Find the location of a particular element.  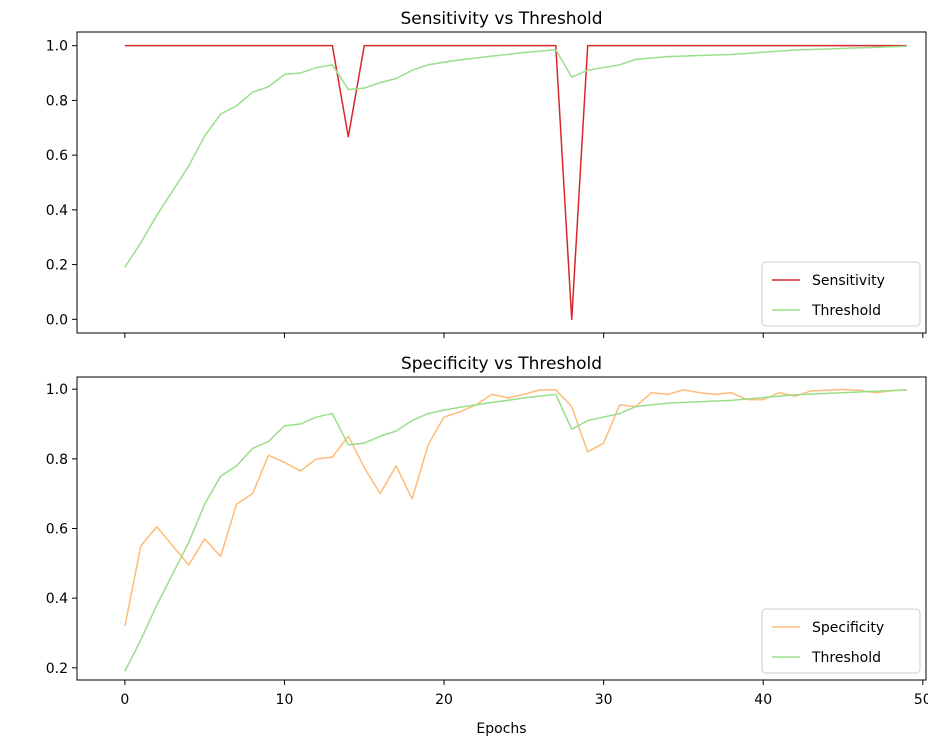

y-tick-label: 0.0 is located at coordinates (57, 320).